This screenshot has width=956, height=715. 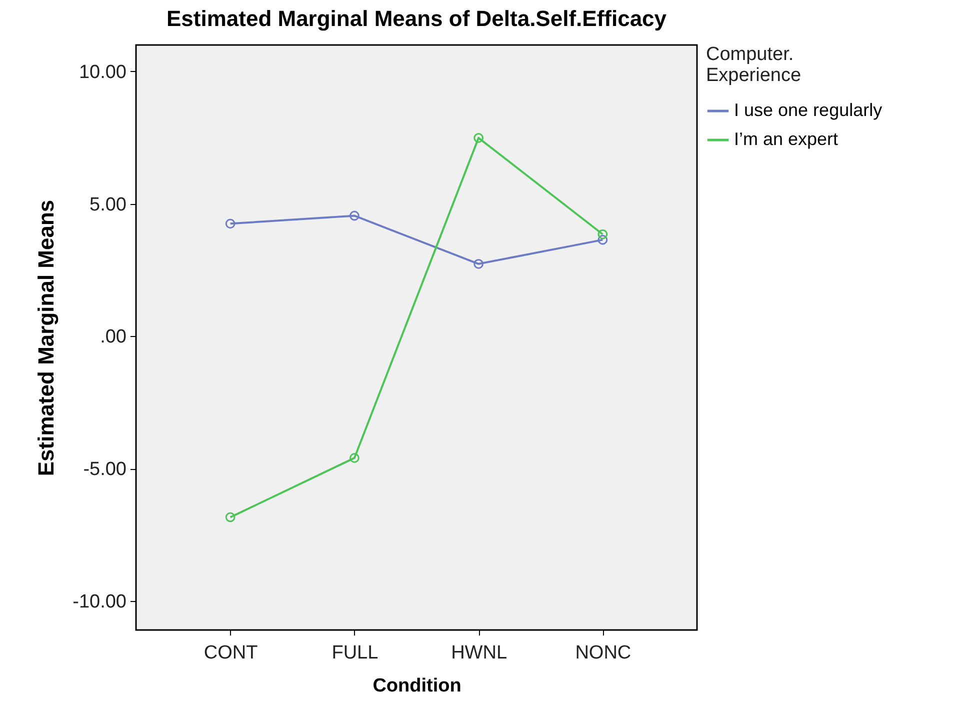 I want to click on x-tick-label: NONC, so click(x=603, y=653).